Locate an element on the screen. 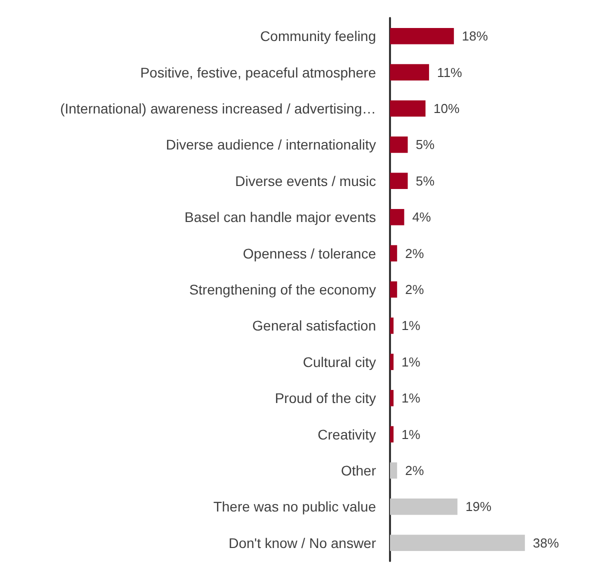 The height and width of the screenshot is (571, 592). data-label: 38% is located at coordinates (546, 542).